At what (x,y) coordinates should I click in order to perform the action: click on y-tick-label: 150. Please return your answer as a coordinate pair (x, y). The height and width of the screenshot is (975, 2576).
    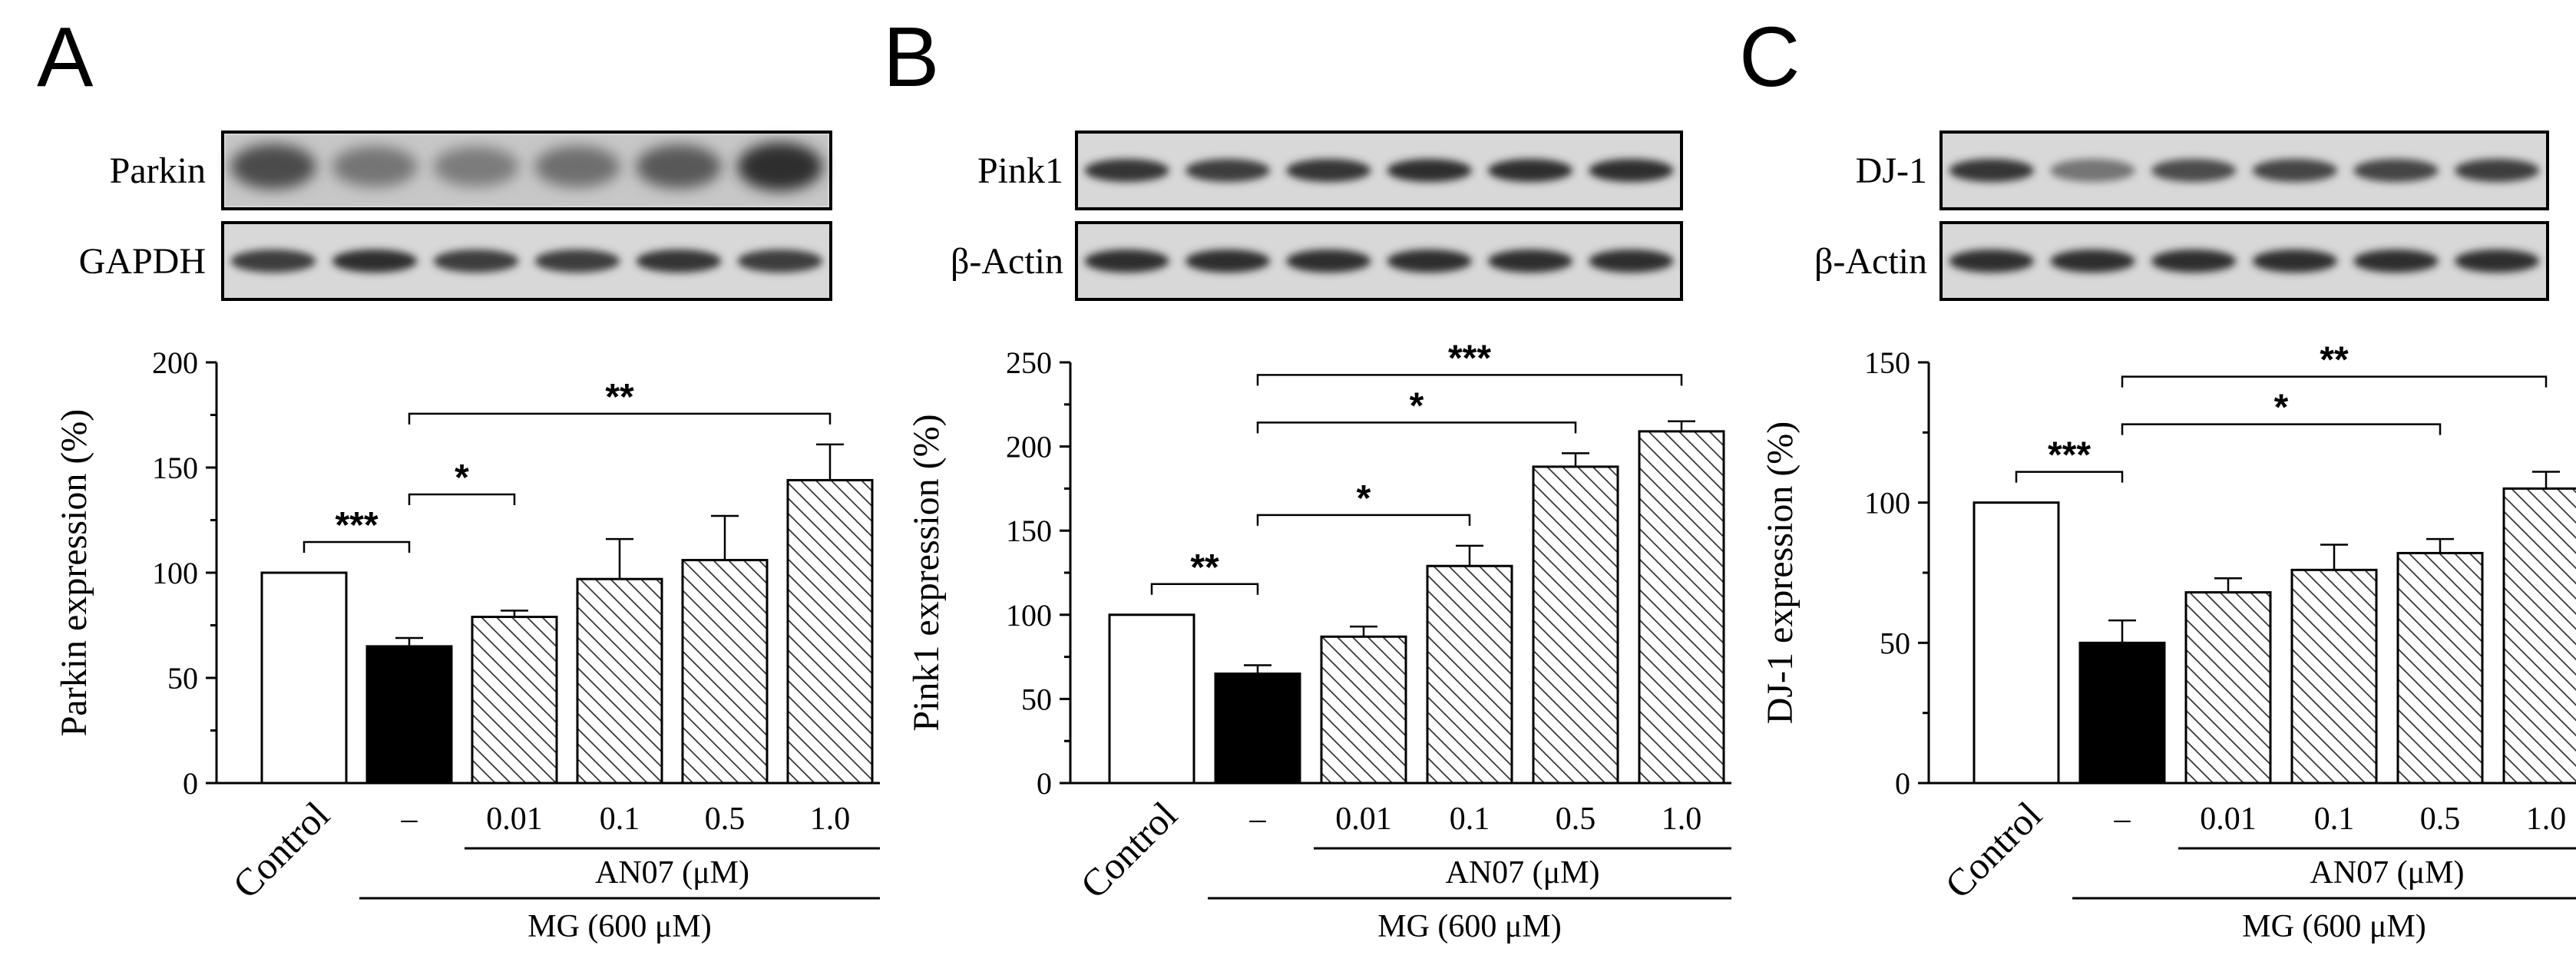
    Looking at the image, I should click on (1029, 531).